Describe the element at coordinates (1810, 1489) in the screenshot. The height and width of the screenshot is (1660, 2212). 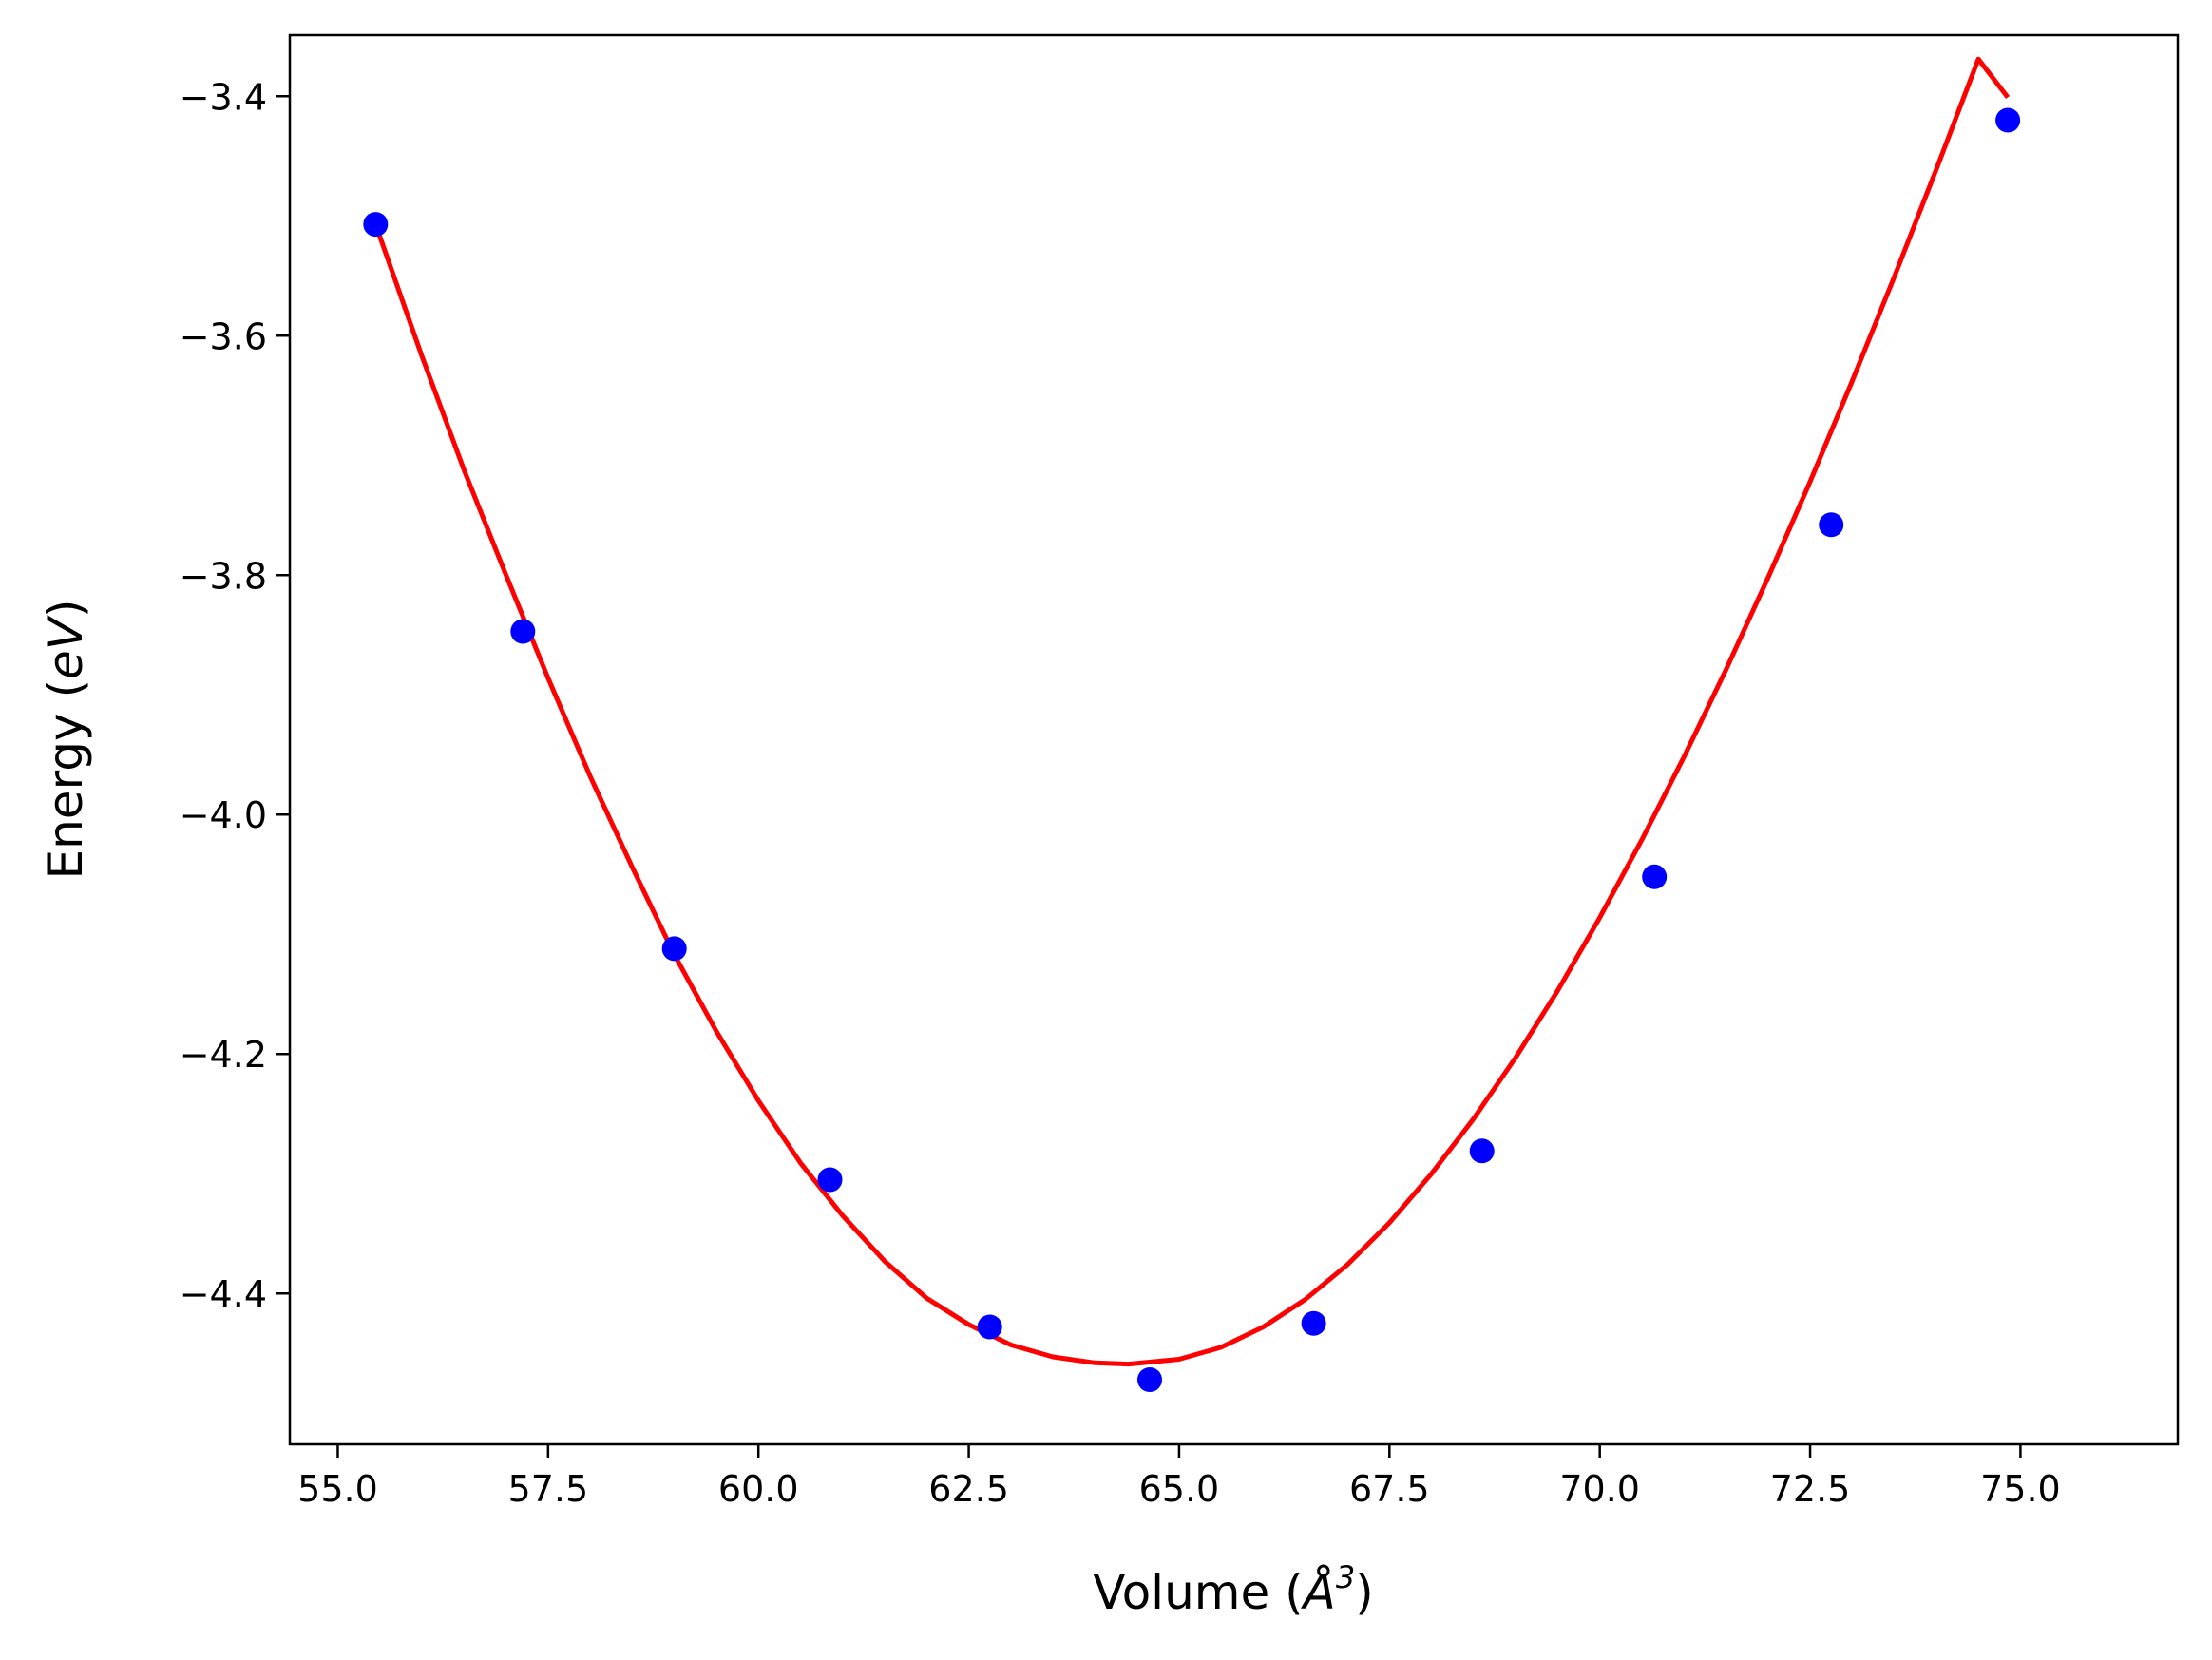
I see `x-tick-label: 72.5` at that location.